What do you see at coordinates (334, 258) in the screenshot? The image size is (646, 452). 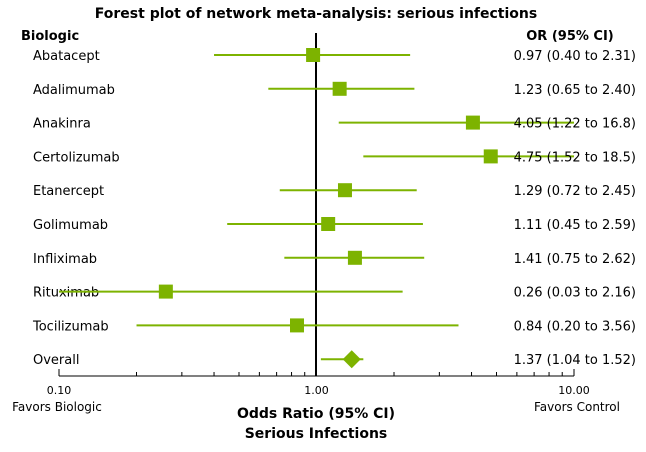 I see `forest-row: Infliximab 1.41 (0.75 to 2.62)` at bounding box center [334, 258].